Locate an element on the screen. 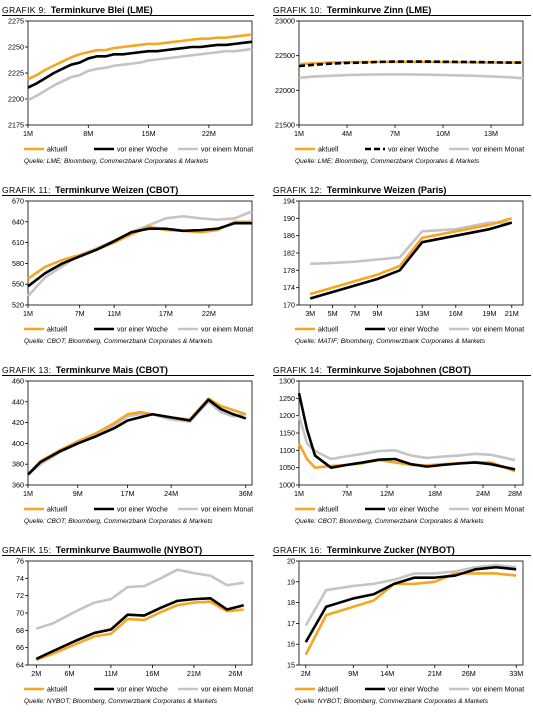 The height and width of the screenshot is (721, 533). x-tick-label: 17M is located at coordinates (128, 493).